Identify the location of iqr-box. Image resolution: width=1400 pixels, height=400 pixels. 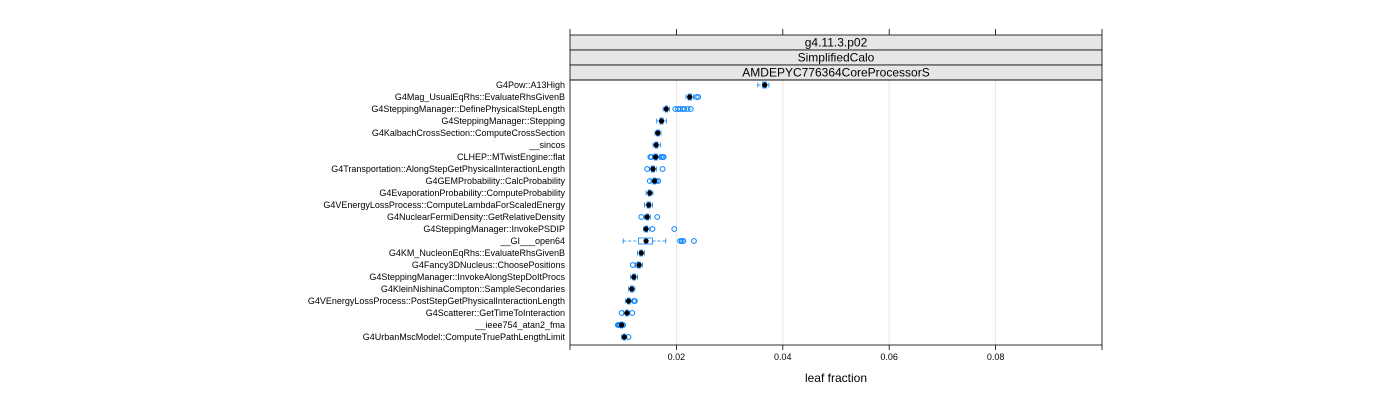
(645, 241).